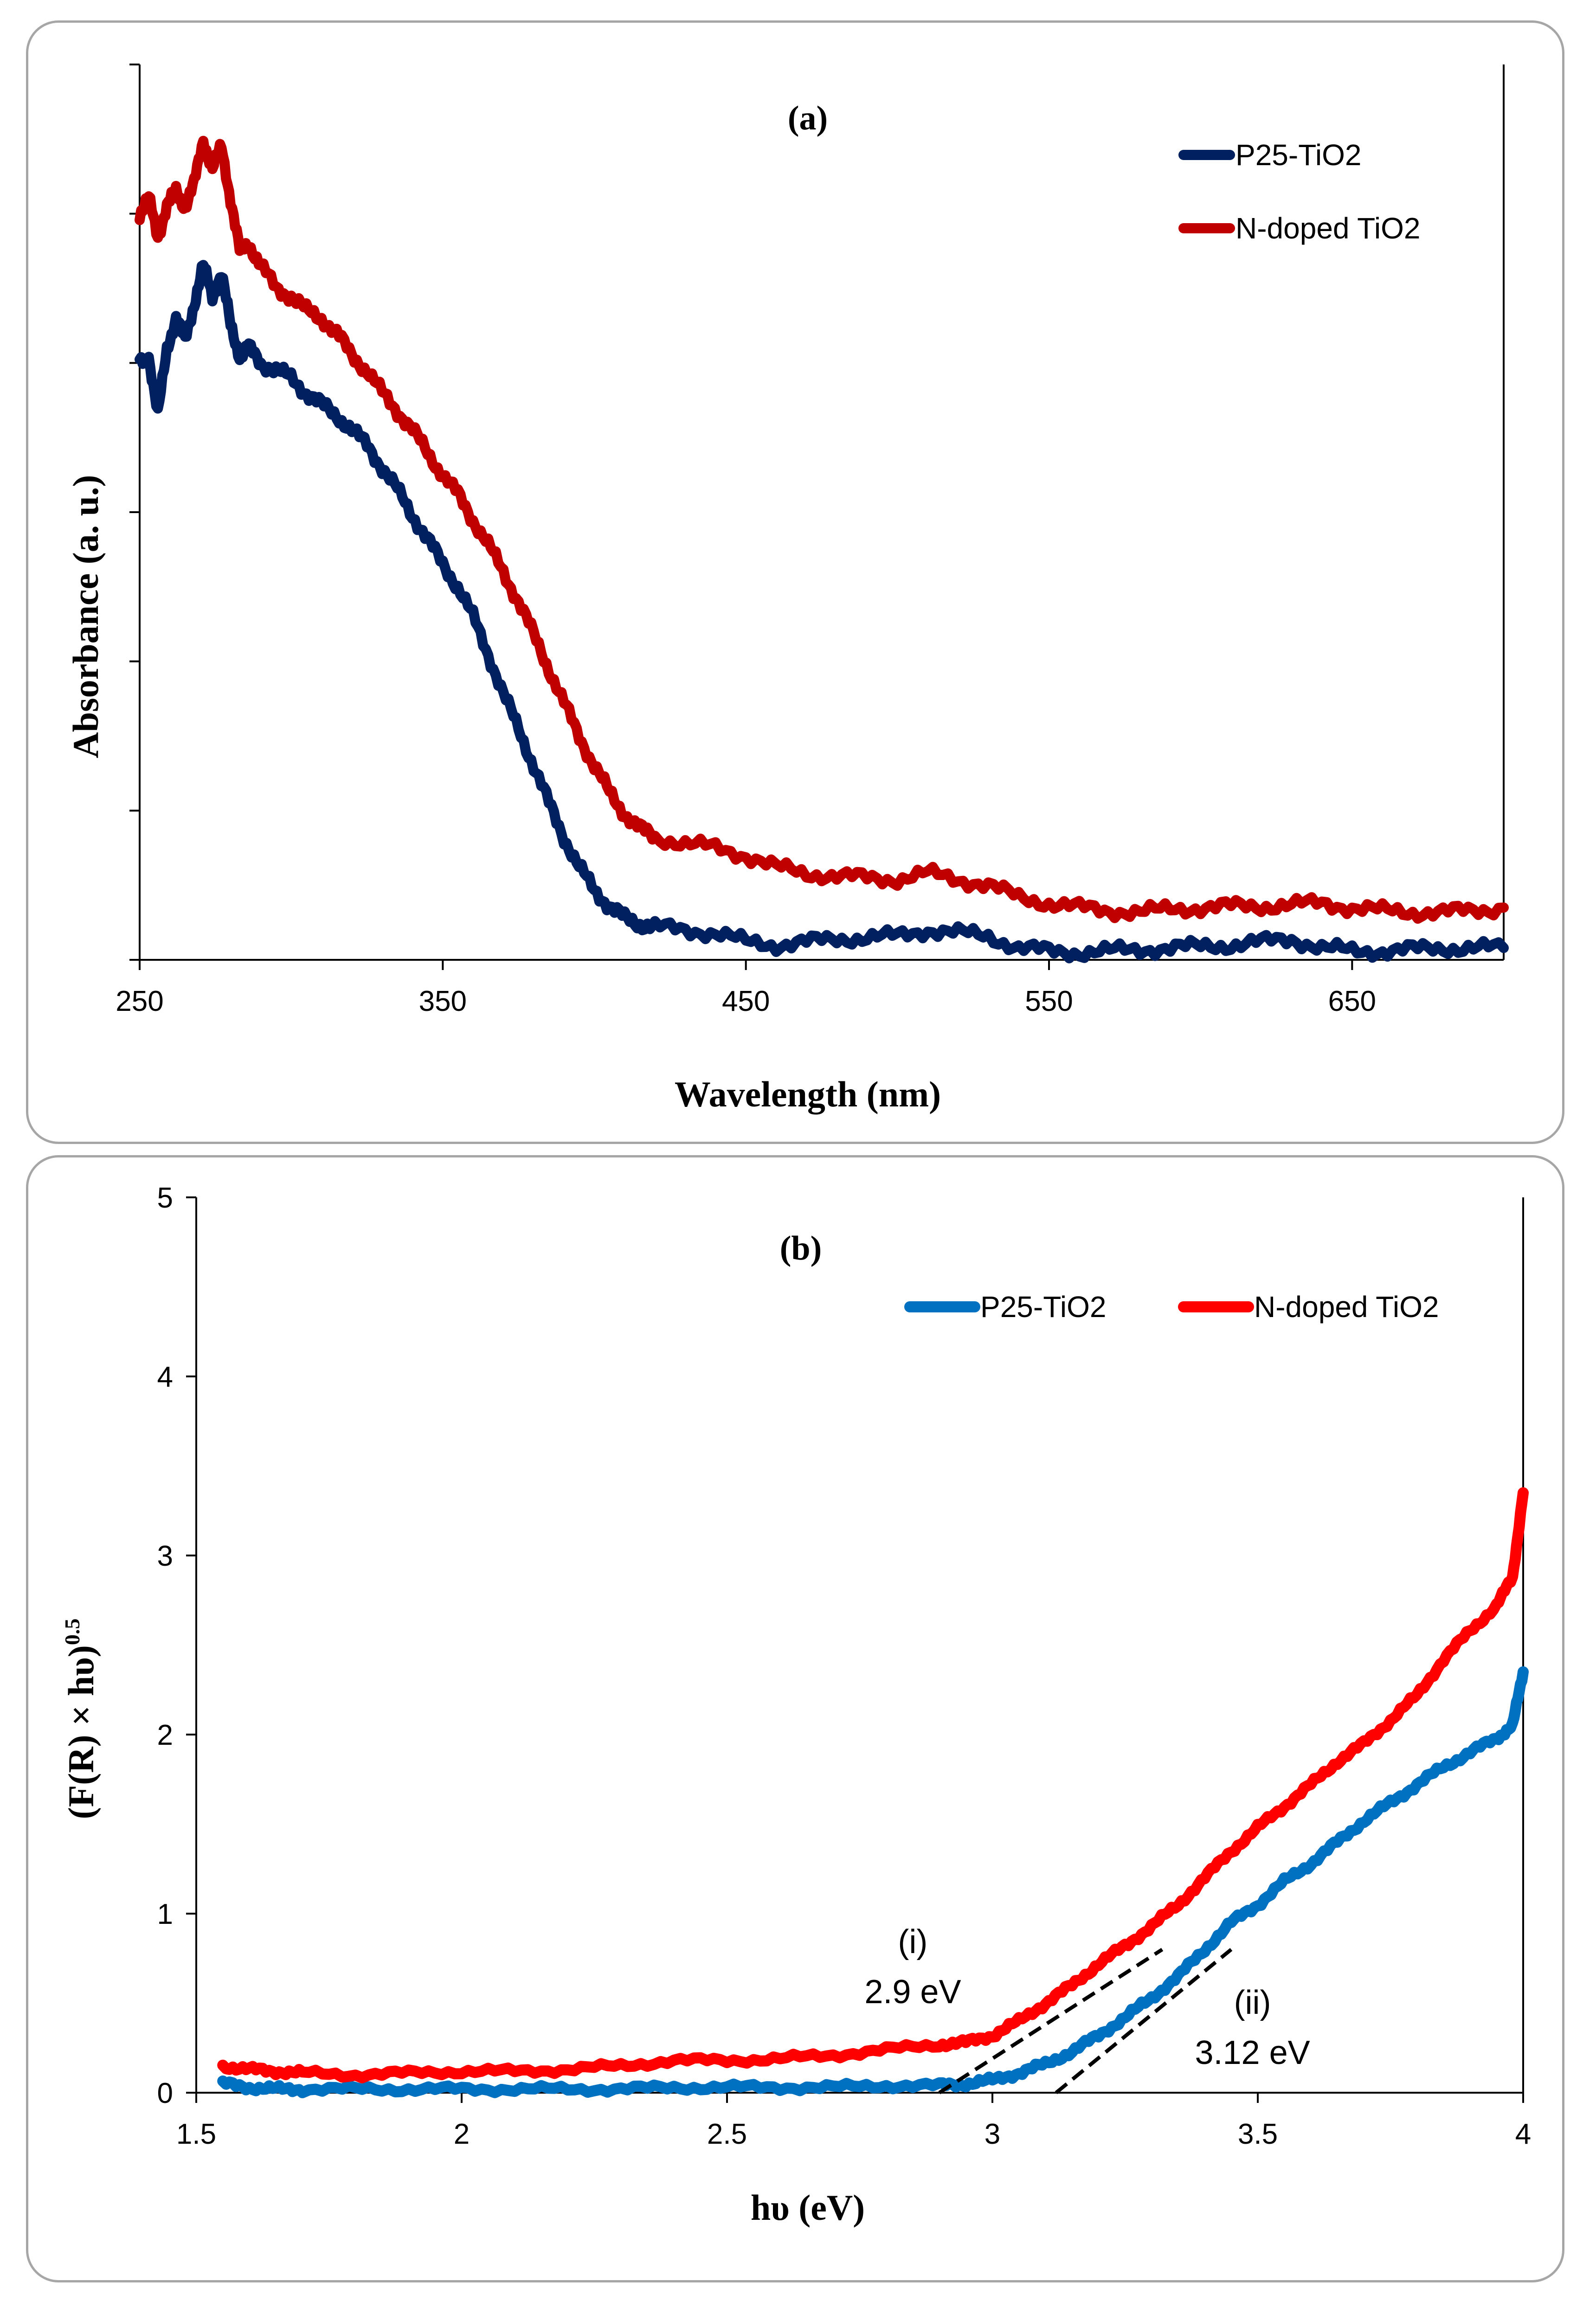  I want to click on y-axis-title-b: (F(R) × hυ)0.5, so click(81, 1719).